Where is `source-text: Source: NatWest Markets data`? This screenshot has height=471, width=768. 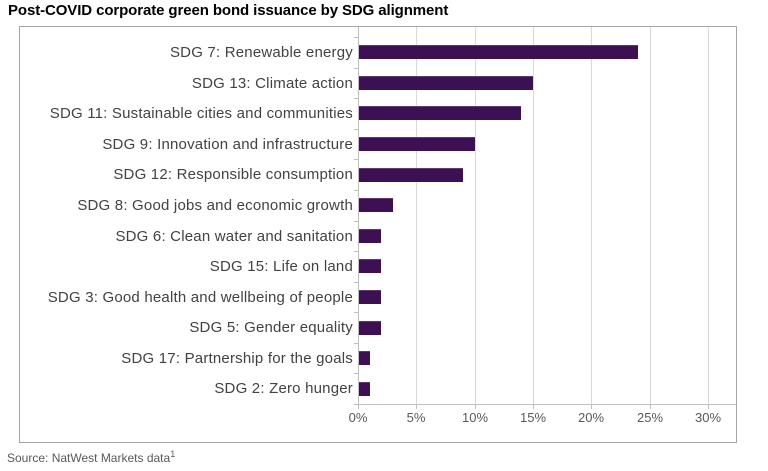 source-text: Source: NatWest Markets data is located at coordinates (89, 458).